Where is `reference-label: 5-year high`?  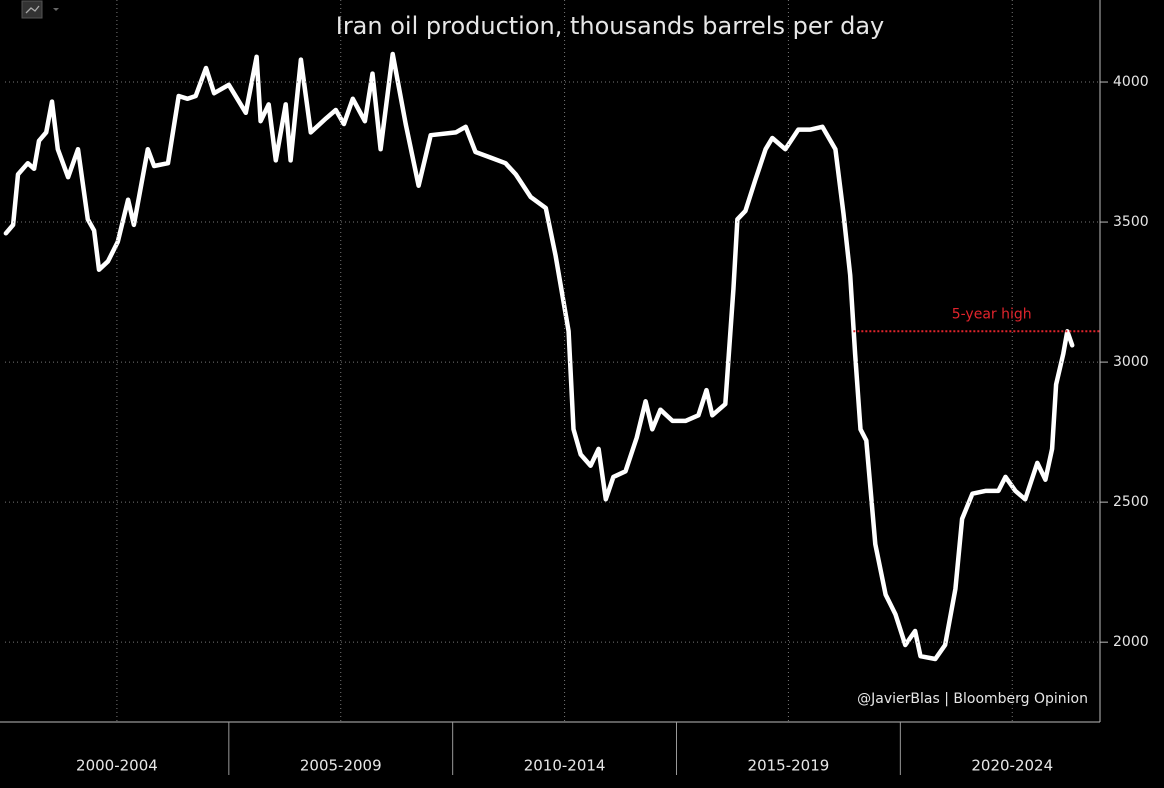
reference-label: 5-year high is located at coordinates (992, 314).